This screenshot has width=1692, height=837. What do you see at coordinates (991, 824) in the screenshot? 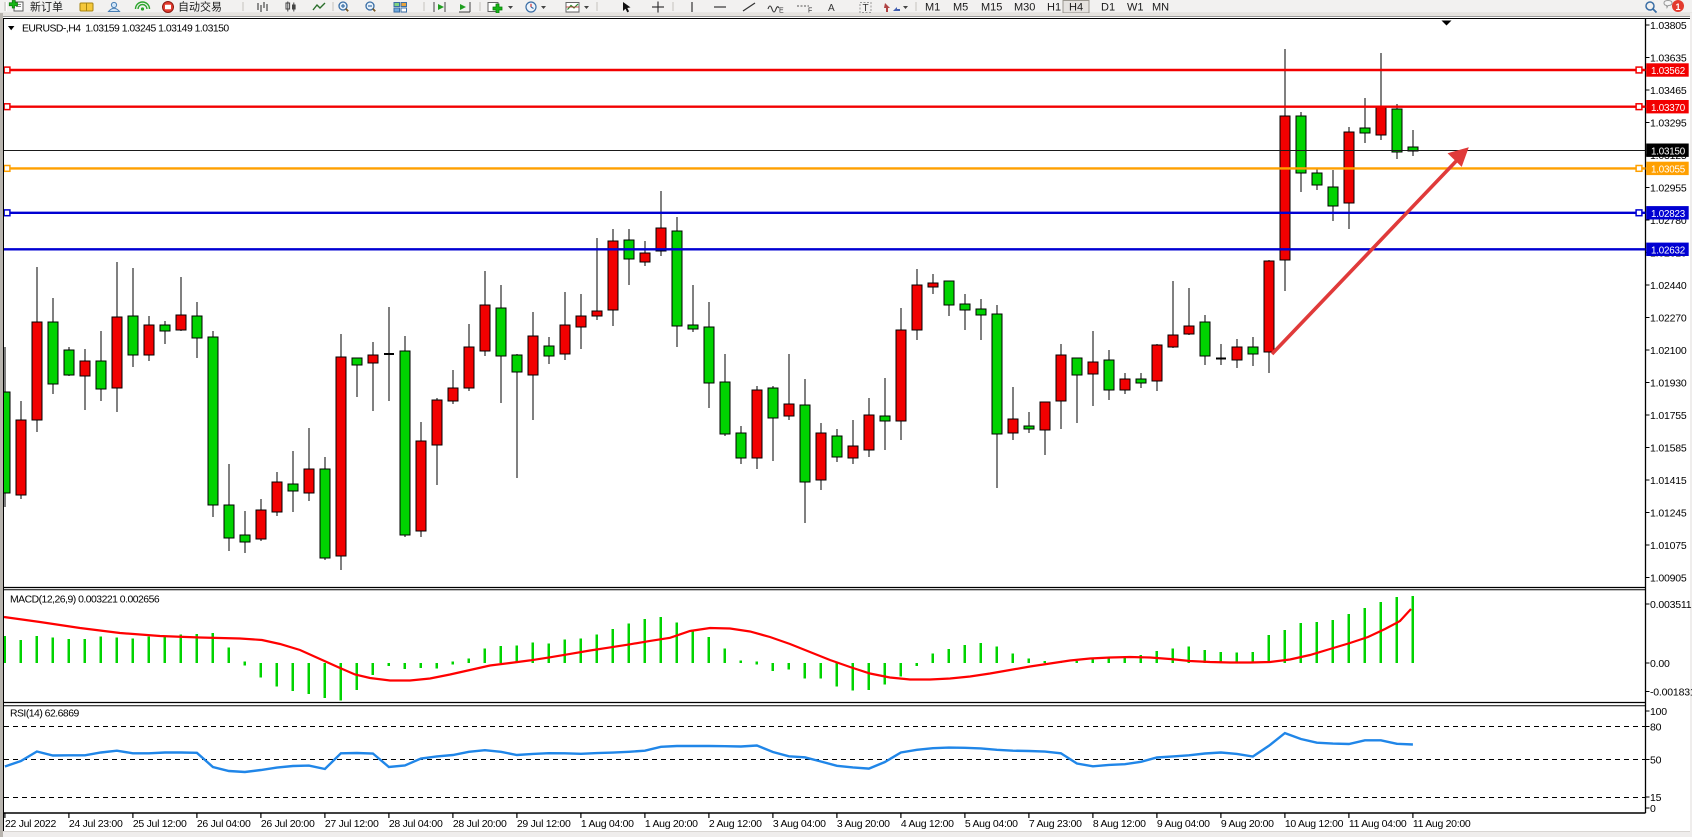
I see `svg-text: 5 Aug 04:00` at bounding box center [991, 824].